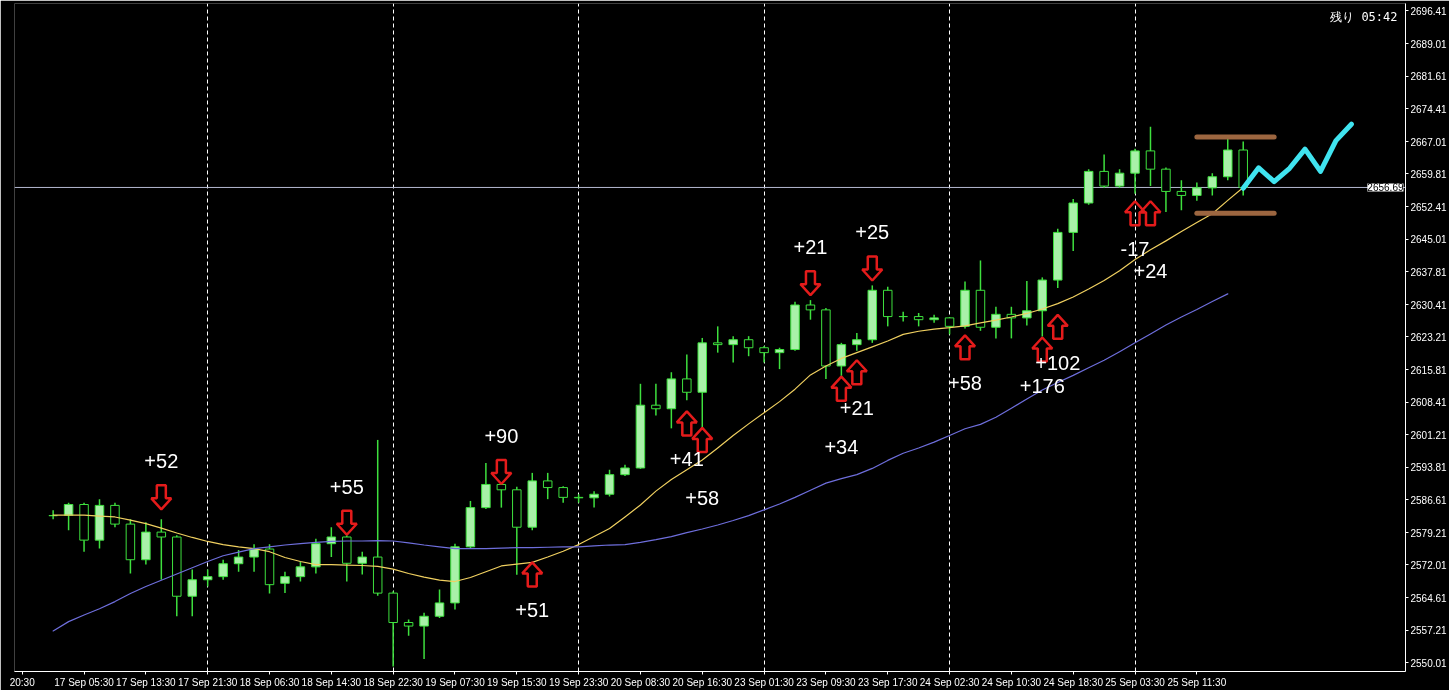 The image size is (1455, 690). Describe the element at coordinates (1429, 337) in the screenshot. I see `y-tick-label: 2623.21` at that location.